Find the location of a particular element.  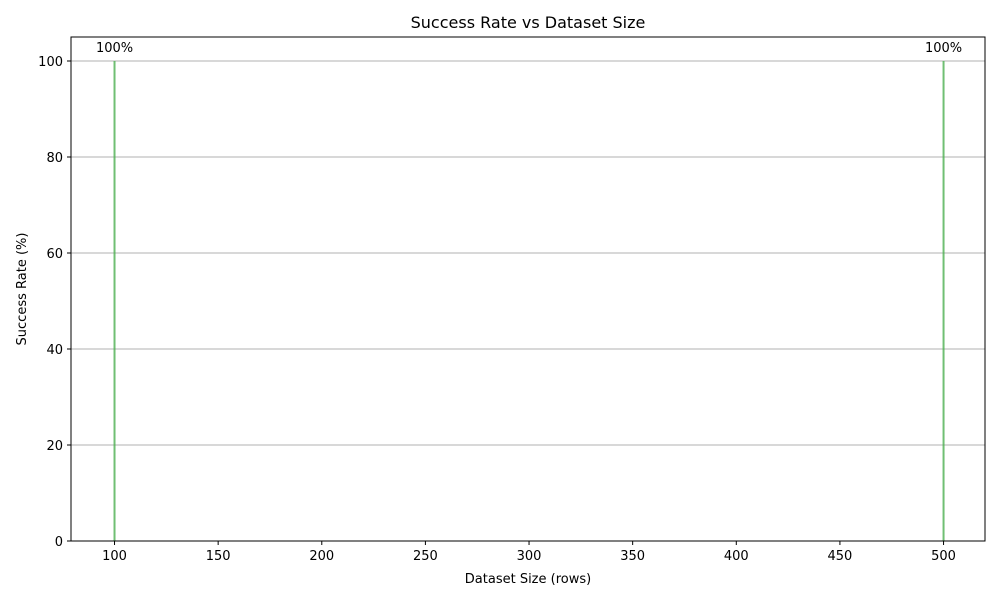

y-tick-label: 60 is located at coordinates (54, 254).